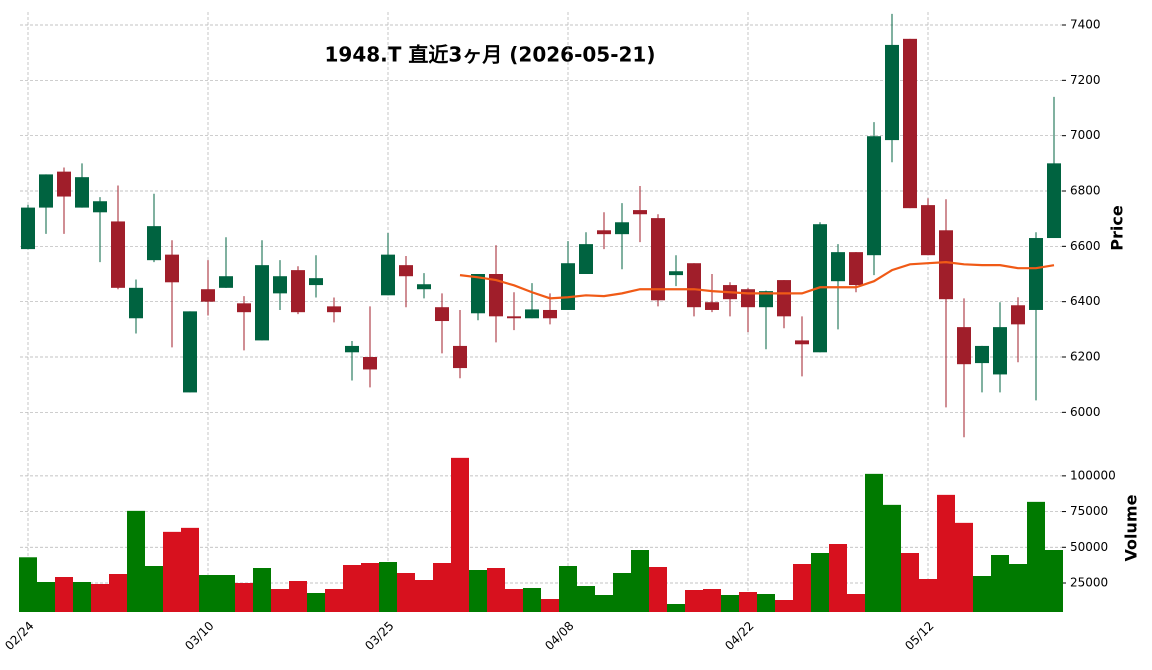 Image resolution: width=1152 pixels, height=670 pixels. Describe the element at coordinates (1089, 547) in the screenshot. I see `y-tick-label: 50000` at that location.